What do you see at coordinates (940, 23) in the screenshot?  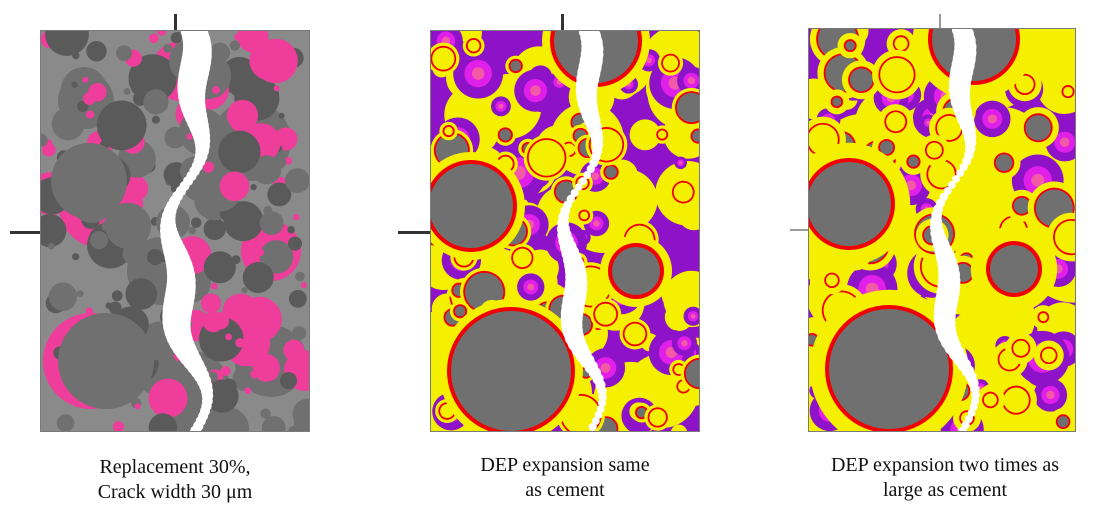 I see `axis-line-right-vertical` at bounding box center [940, 23].